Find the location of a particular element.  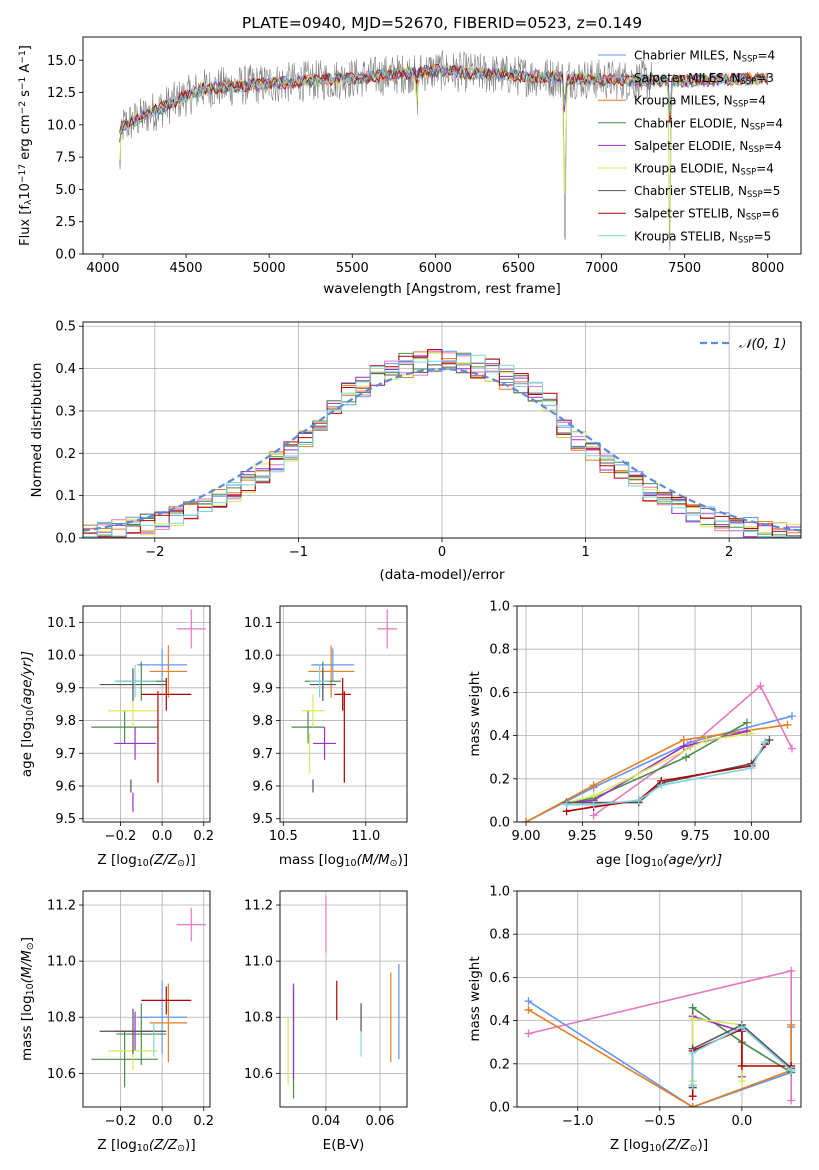

age-vs-Z-ytick-label-6: 10.1 is located at coordinates (61, 623).